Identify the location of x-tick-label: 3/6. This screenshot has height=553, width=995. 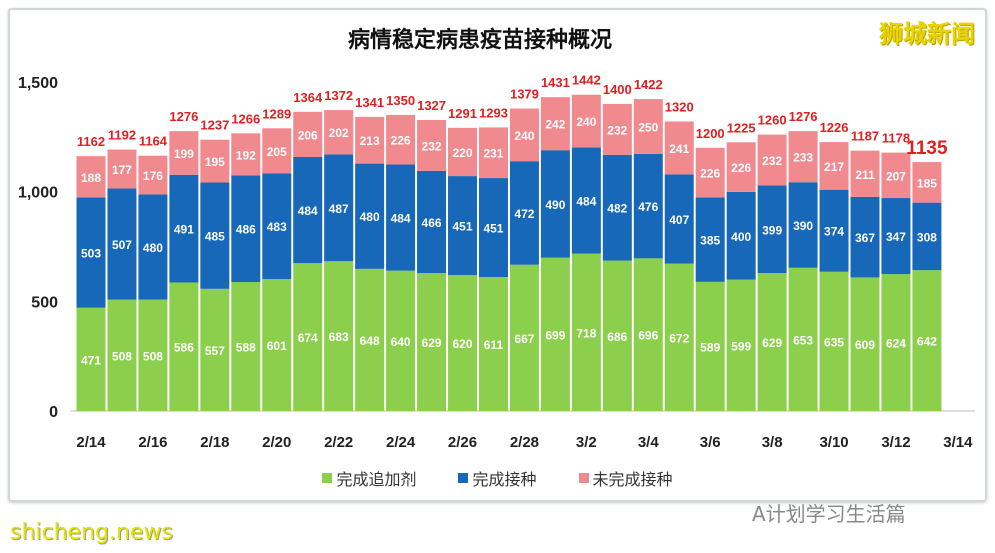
(710, 442).